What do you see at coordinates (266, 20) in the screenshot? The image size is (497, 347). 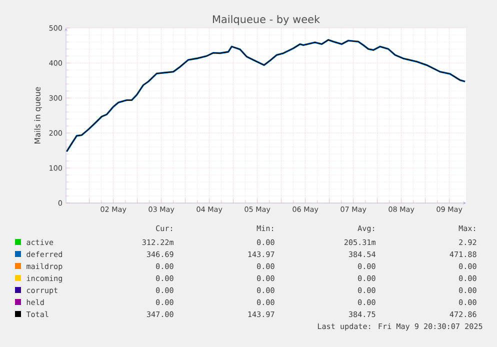 I see `chart-title: Mailqueue - by week` at bounding box center [266, 20].